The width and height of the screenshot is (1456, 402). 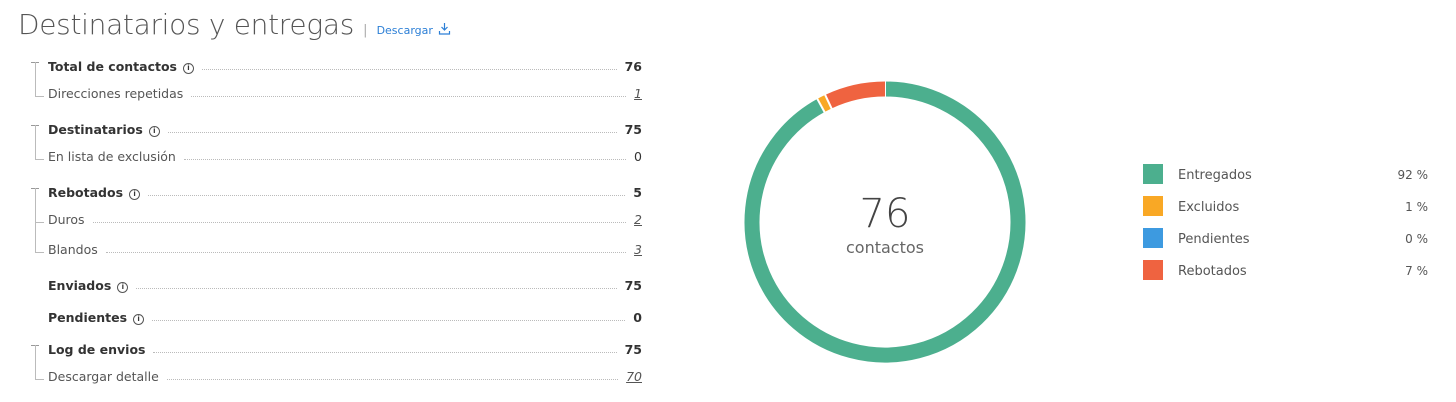 What do you see at coordinates (404, 30) in the screenshot?
I see `download-link: Descargar` at bounding box center [404, 30].